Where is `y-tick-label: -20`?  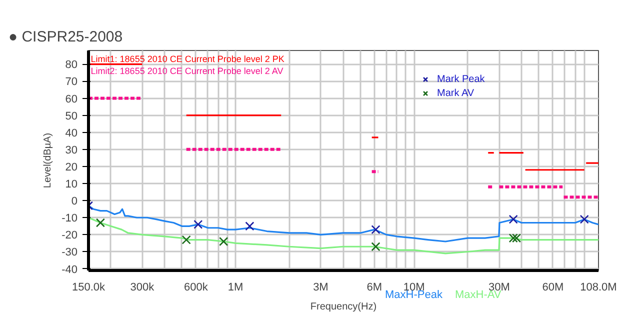 y-tick-label: -20 is located at coordinates (70, 236).